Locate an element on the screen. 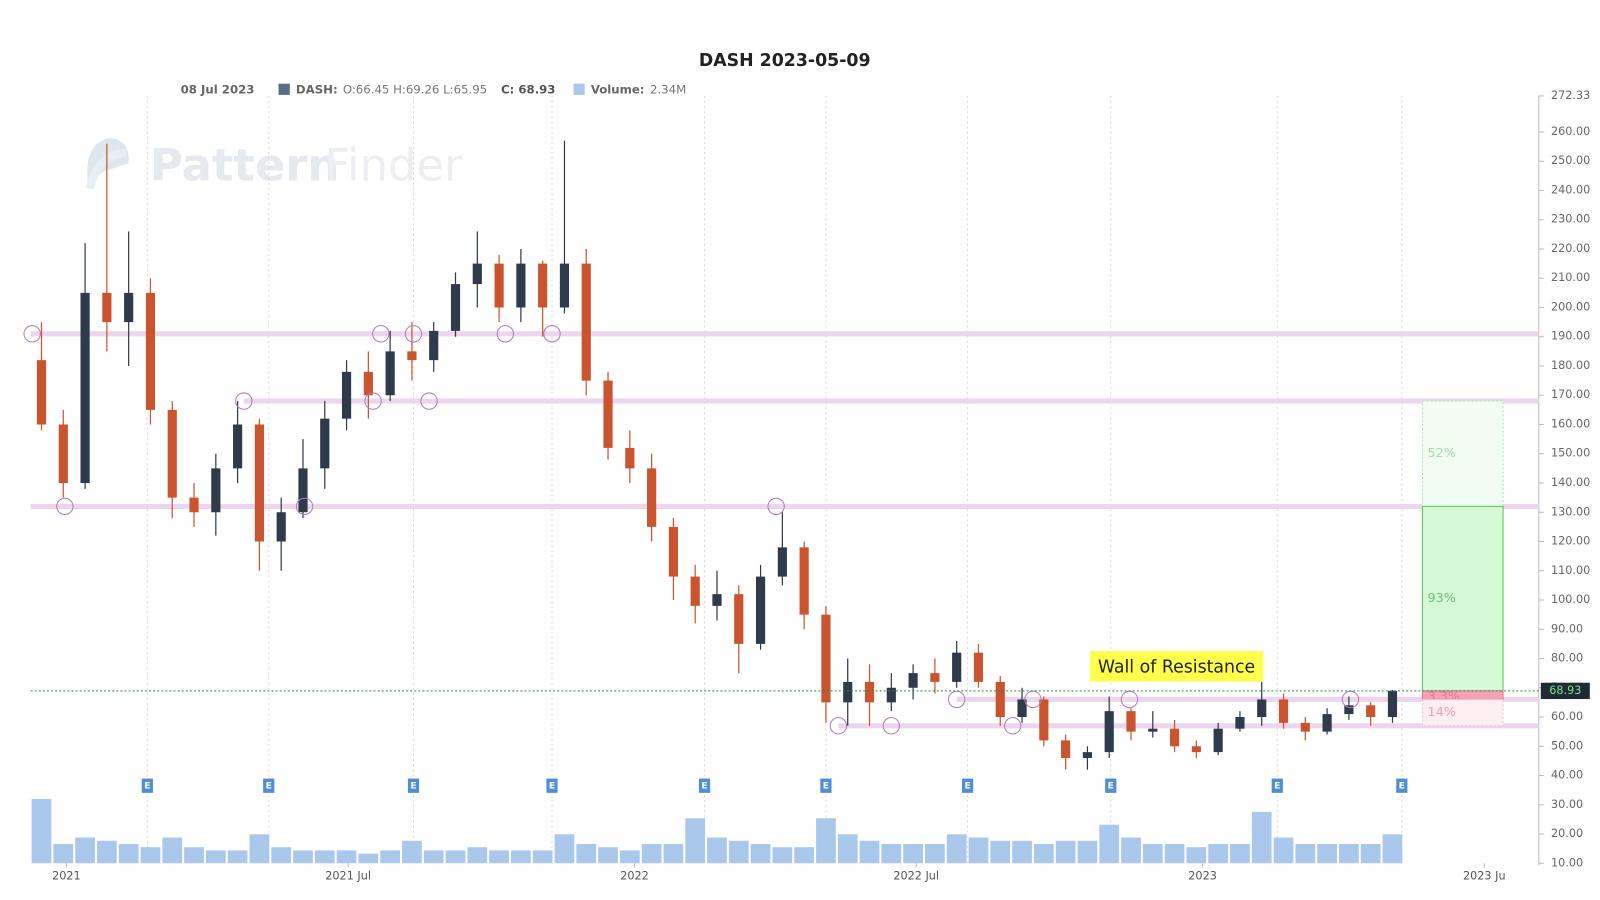  legend-volume-label: Volume: is located at coordinates (618, 89).